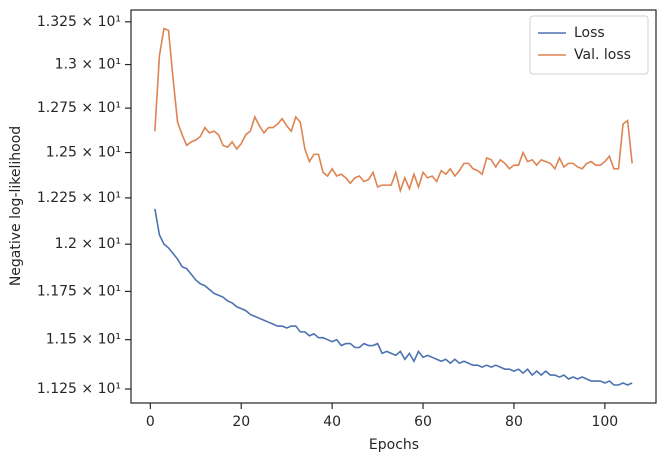  I want to click on y-tick-label: 1.25 × 10¹, so click(83, 153).